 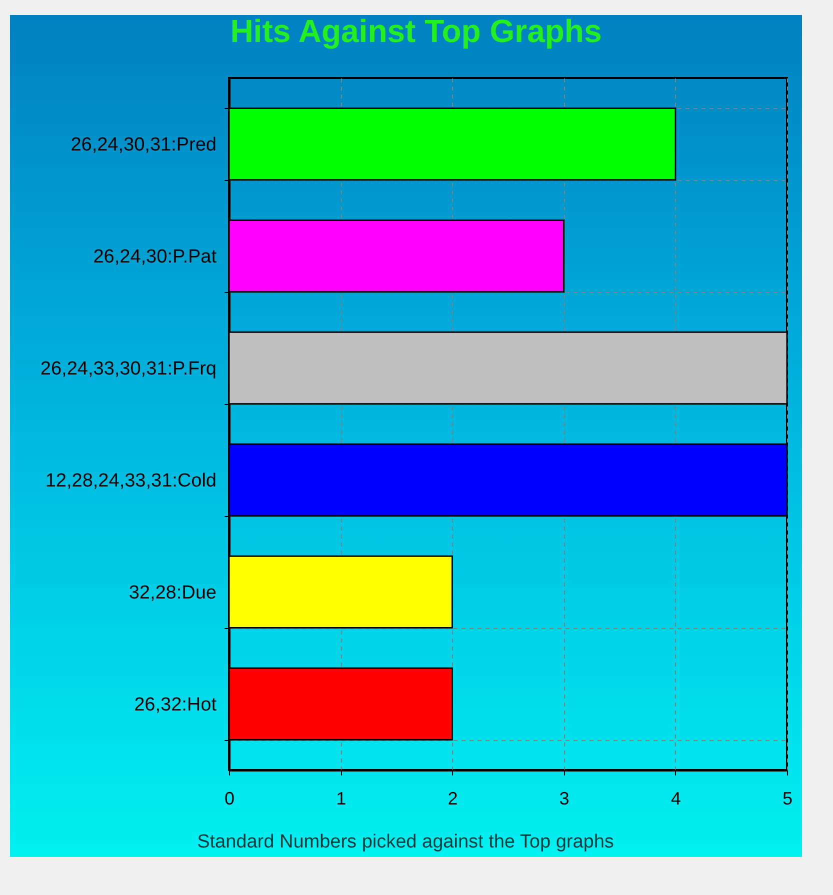 I want to click on y-tick-label: 12,28,24,33,31:Cold, so click(x=130, y=481).